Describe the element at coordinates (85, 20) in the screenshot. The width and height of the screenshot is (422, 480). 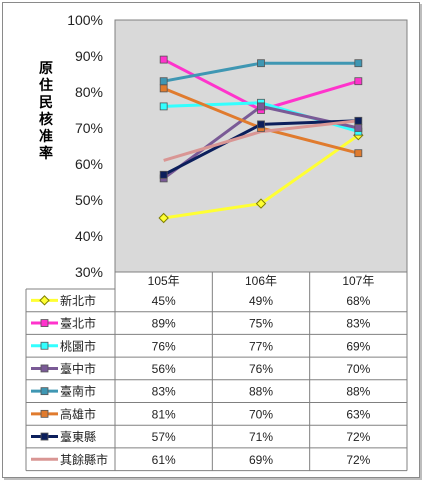
I see `y-tick-label: 100%` at that location.